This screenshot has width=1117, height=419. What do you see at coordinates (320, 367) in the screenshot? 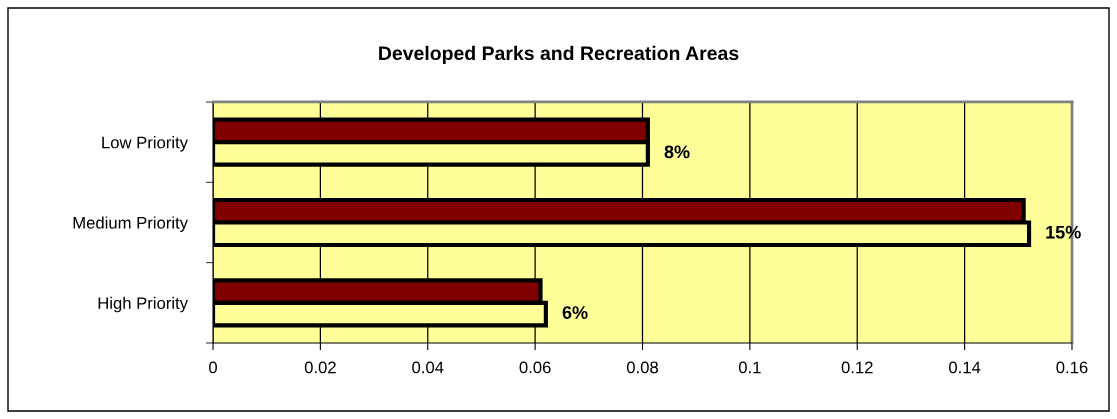
I see `x-tick-label: 0.02` at bounding box center [320, 367].